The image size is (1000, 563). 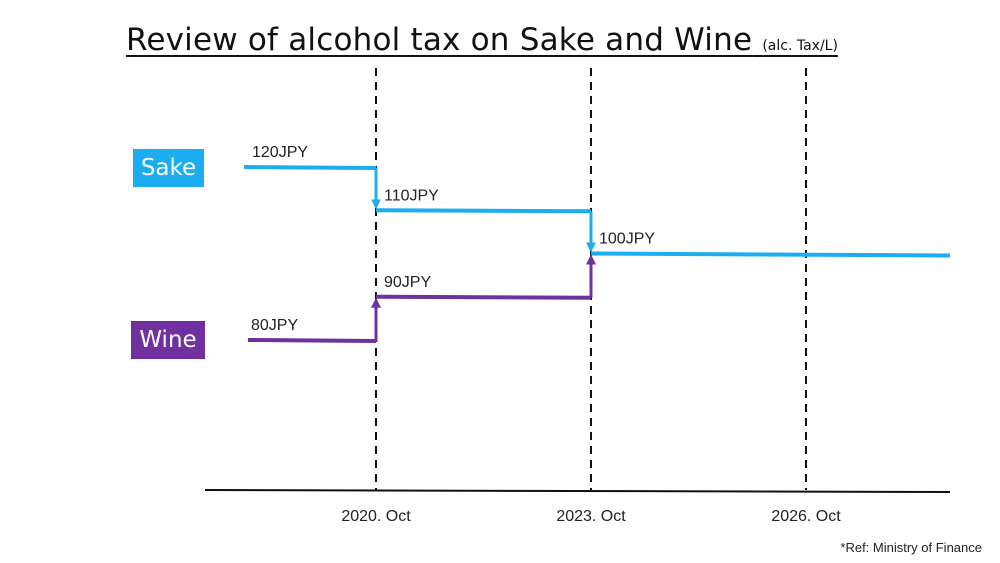 What do you see at coordinates (407, 282) in the screenshot?
I see `value-label-wine: 90JPY` at bounding box center [407, 282].